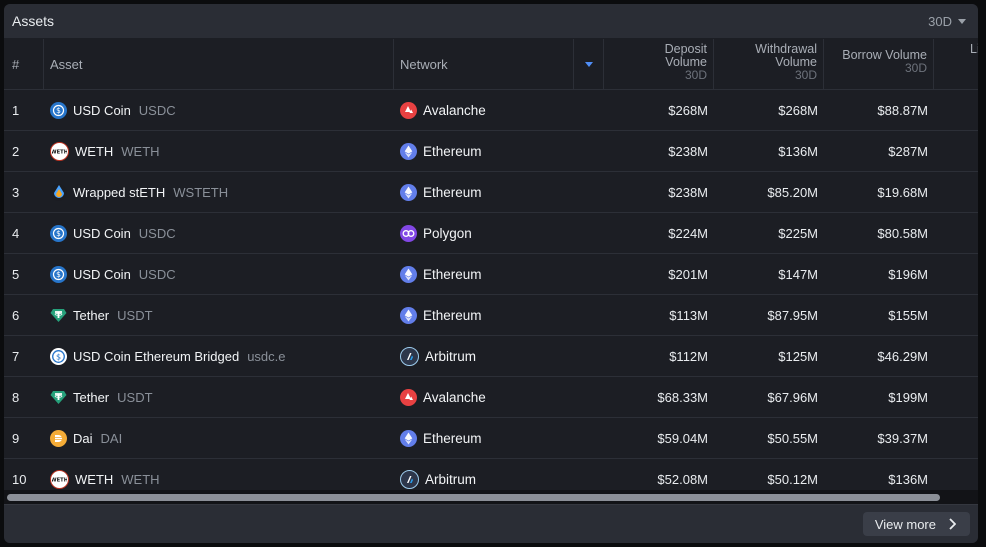  Describe the element at coordinates (908, 274) in the screenshot. I see `borrow-volume: $196M` at that location.